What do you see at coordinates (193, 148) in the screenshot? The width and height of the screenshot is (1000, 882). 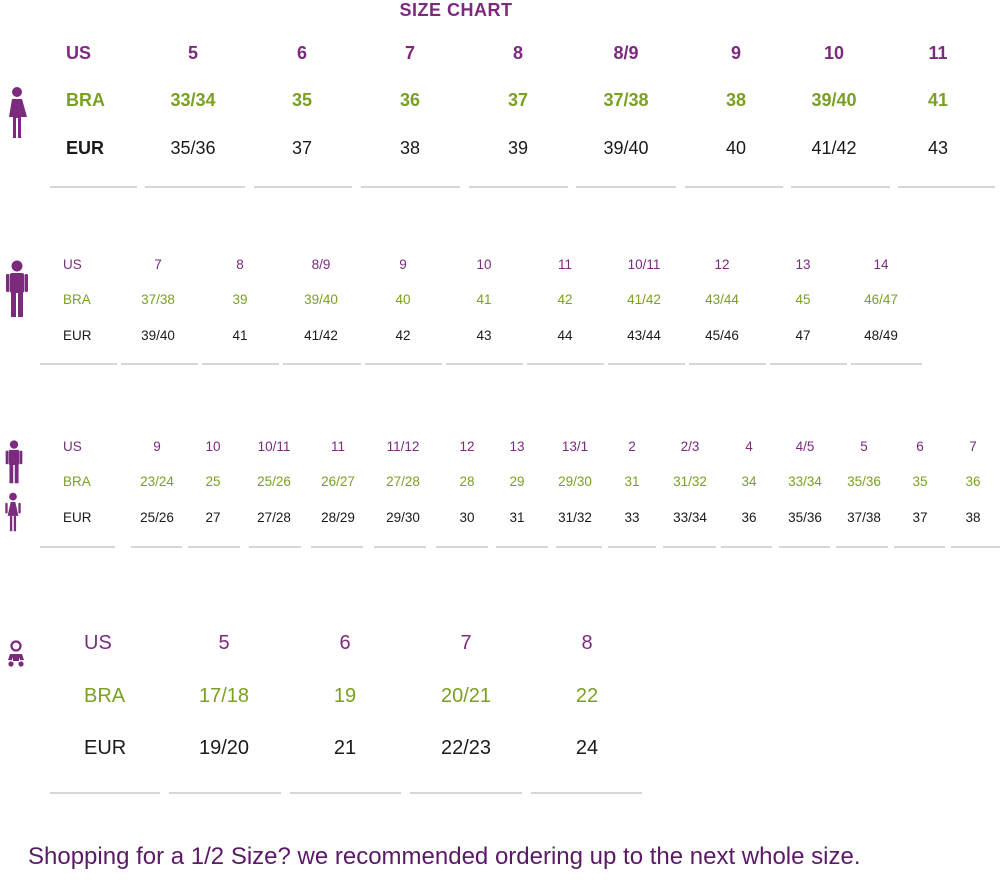 I see `women-eur-size: 35/36` at bounding box center [193, 148].